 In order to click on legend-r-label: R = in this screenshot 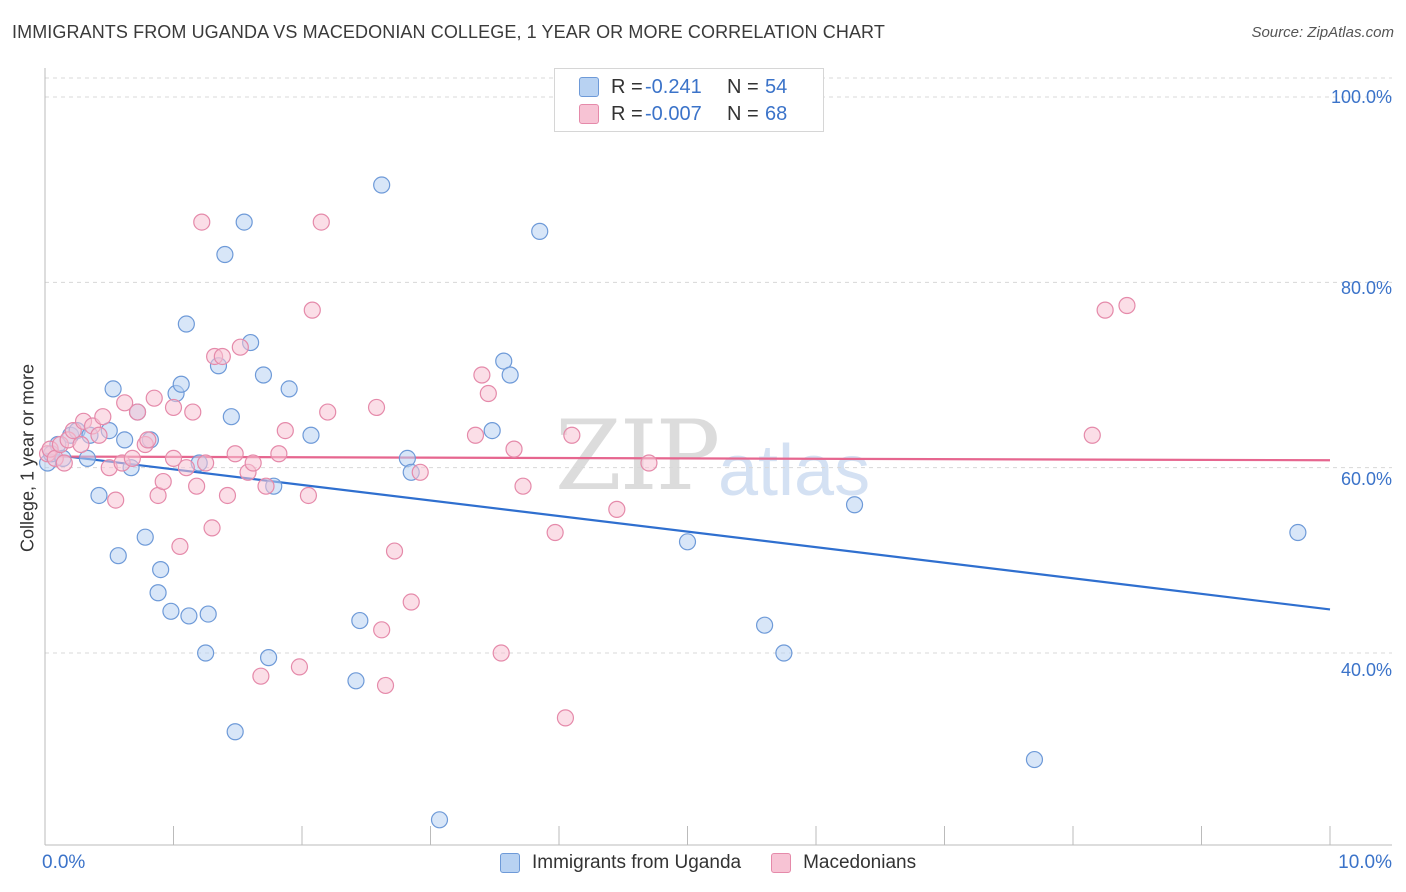, I will do `click(627, 113)`.